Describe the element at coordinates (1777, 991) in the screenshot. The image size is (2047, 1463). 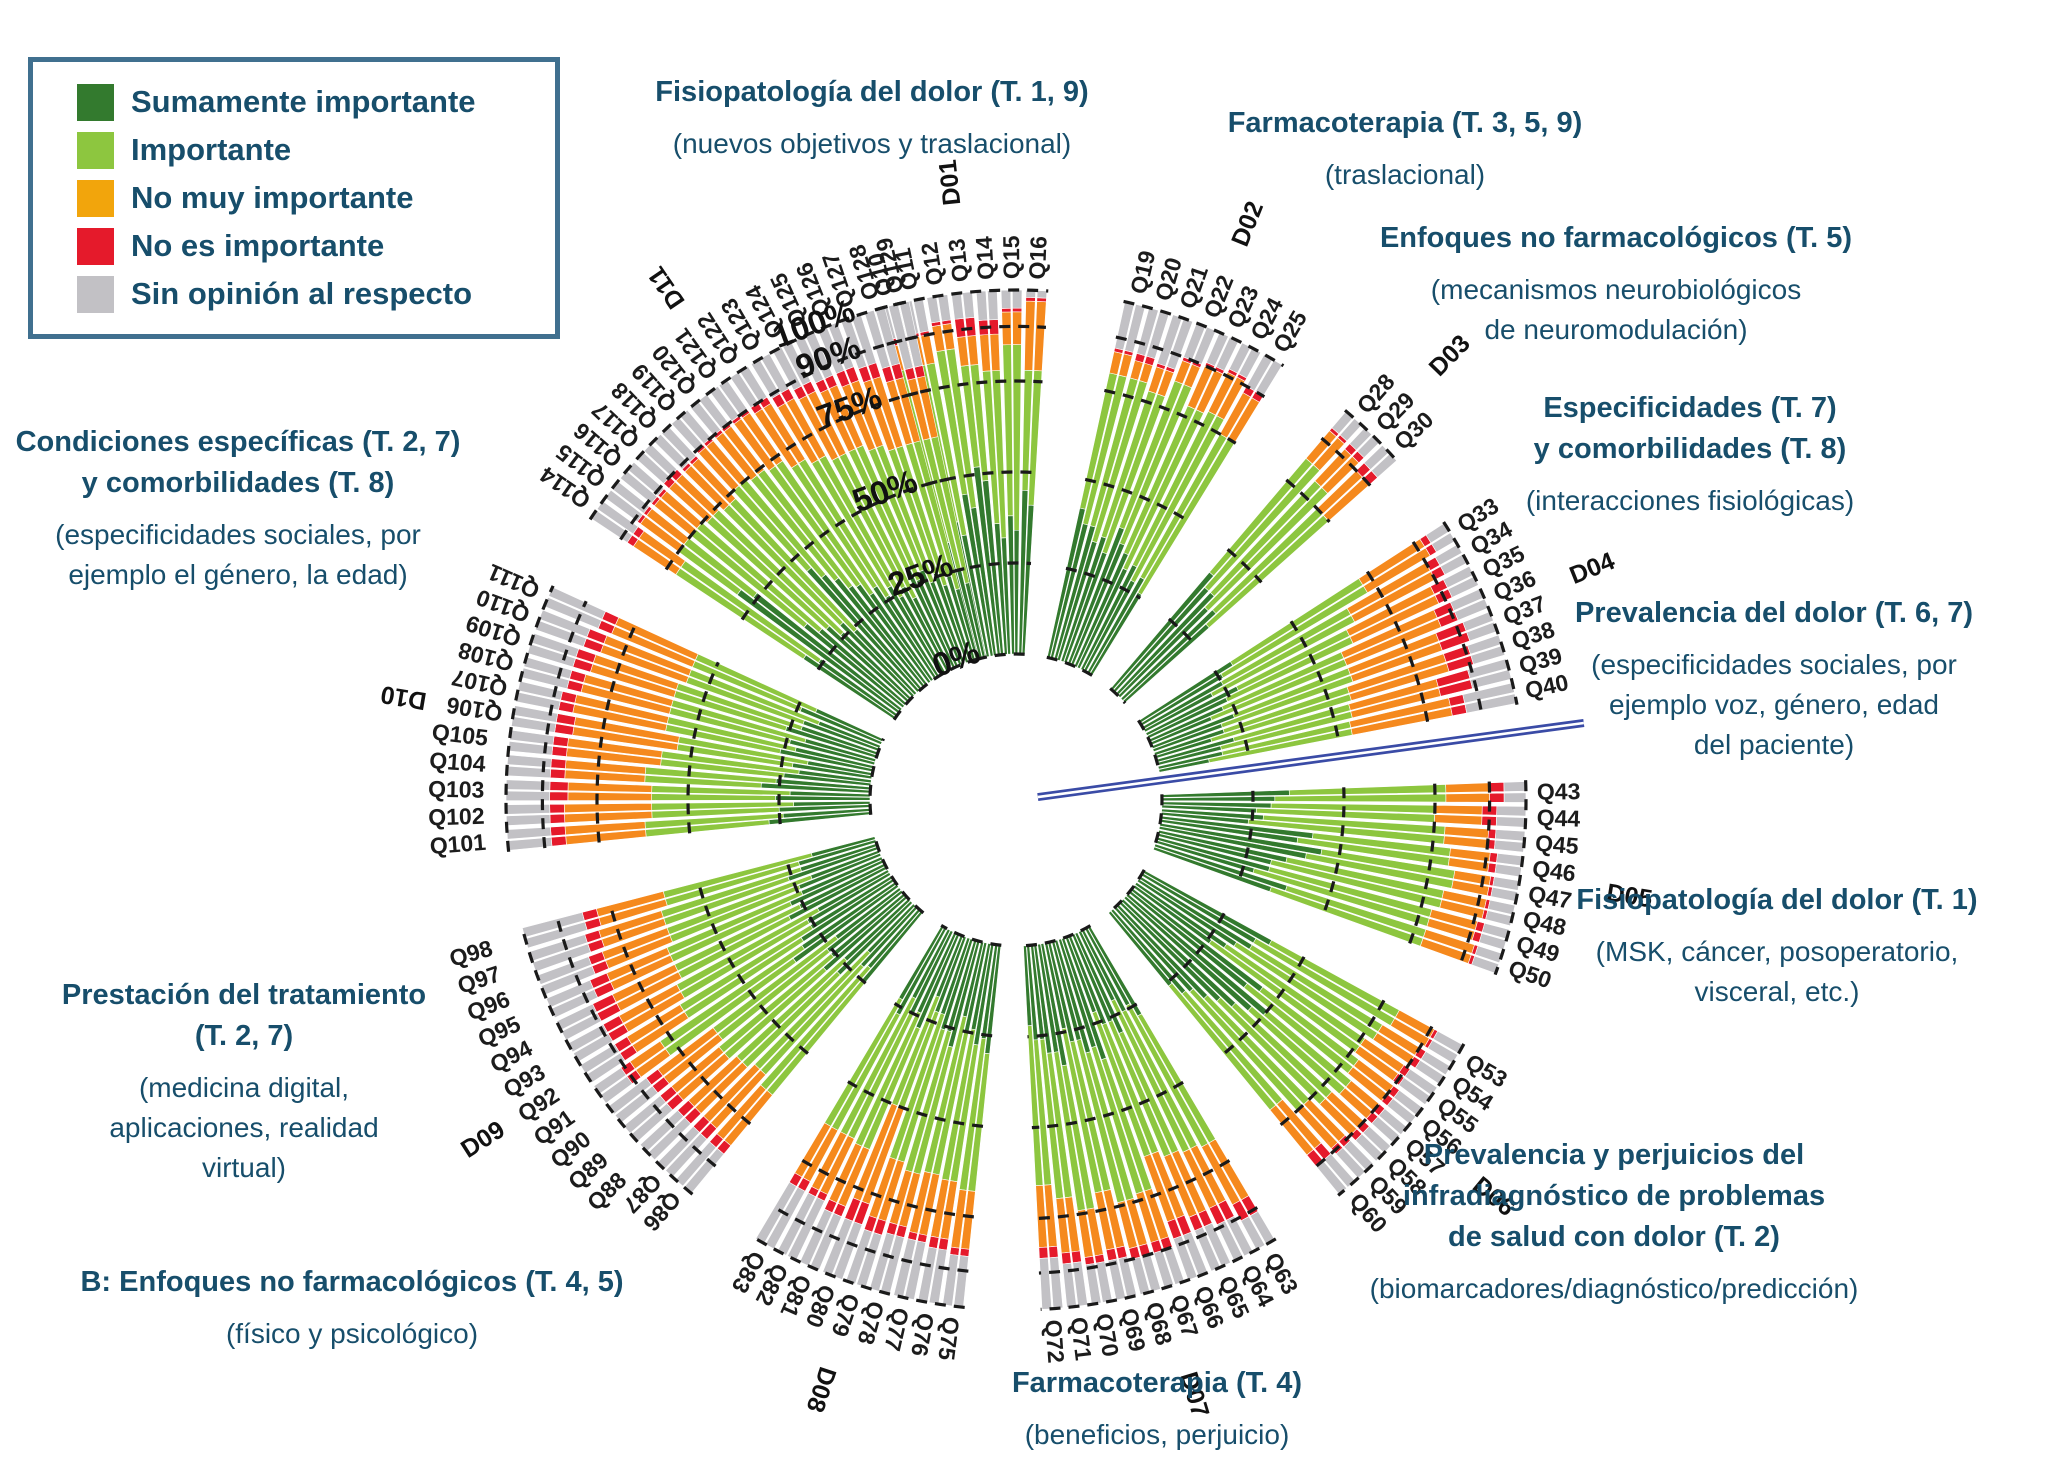
I see `annotation-note-line: visceral, etc.)` at that location.